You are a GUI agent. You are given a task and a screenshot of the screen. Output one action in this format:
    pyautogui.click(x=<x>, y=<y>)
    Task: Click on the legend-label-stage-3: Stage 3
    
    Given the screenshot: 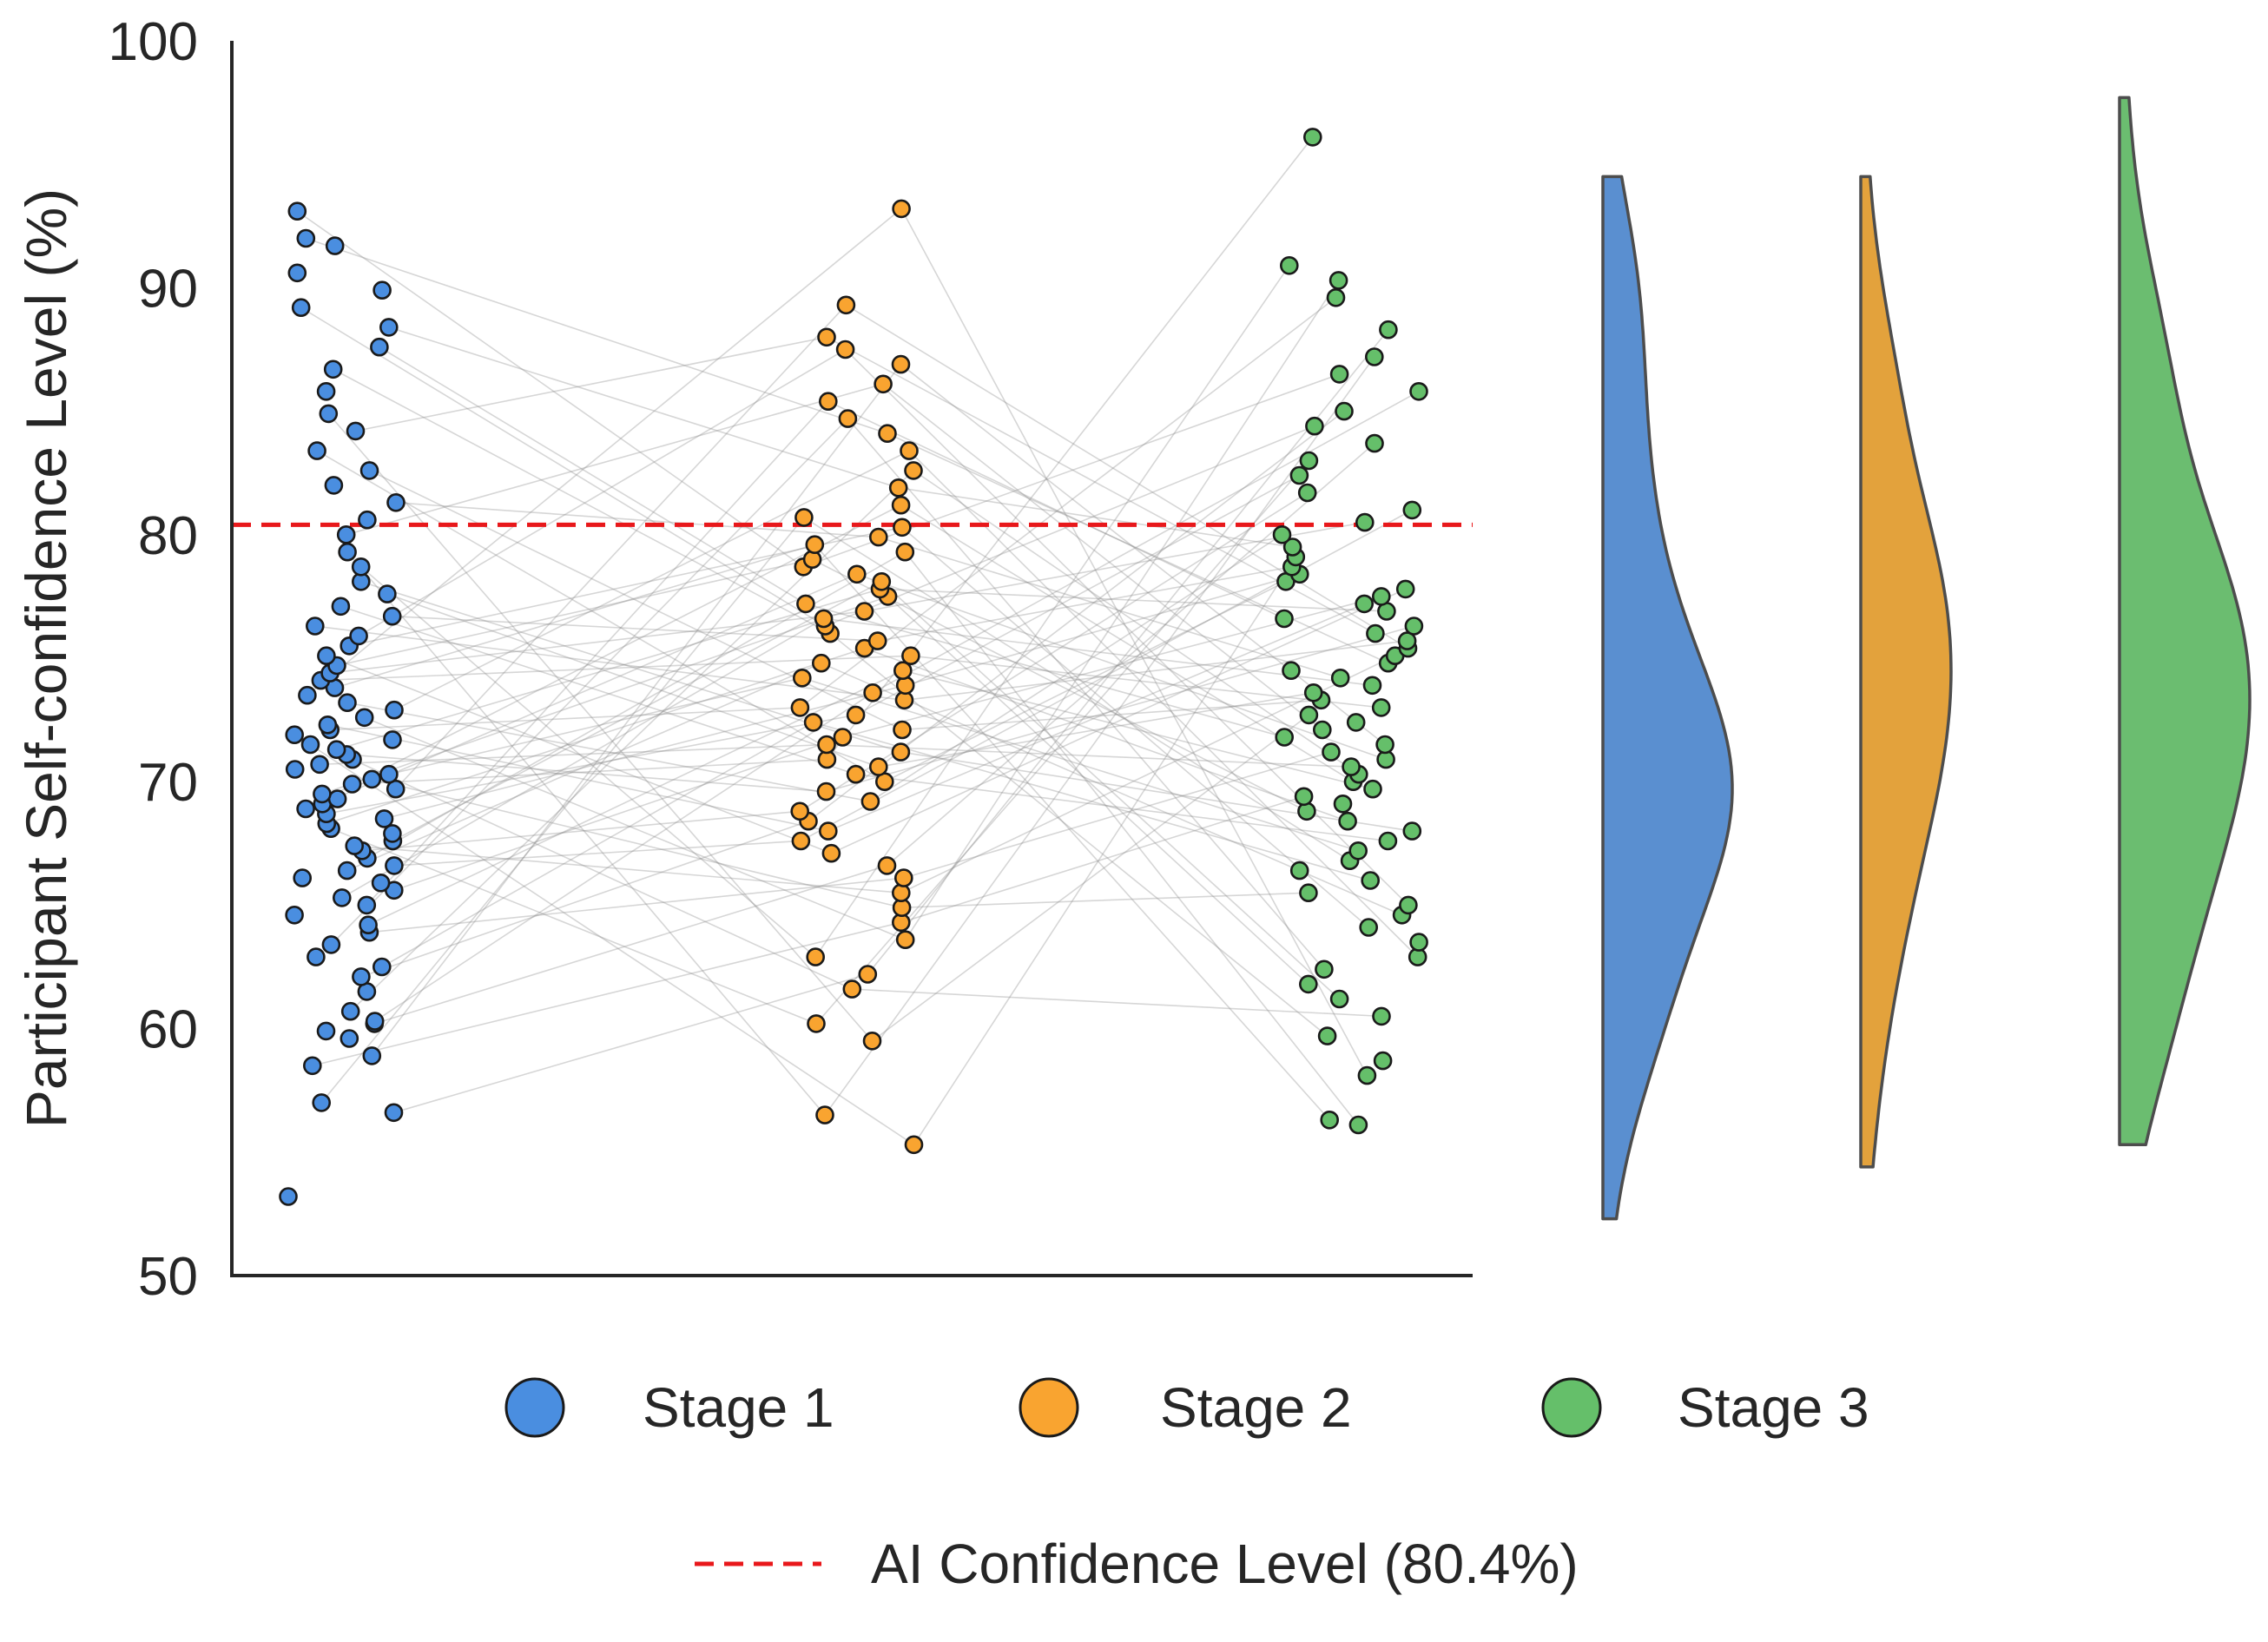 What is the action you would take?
    pyautogui.click(x=1774, y=1407)
    